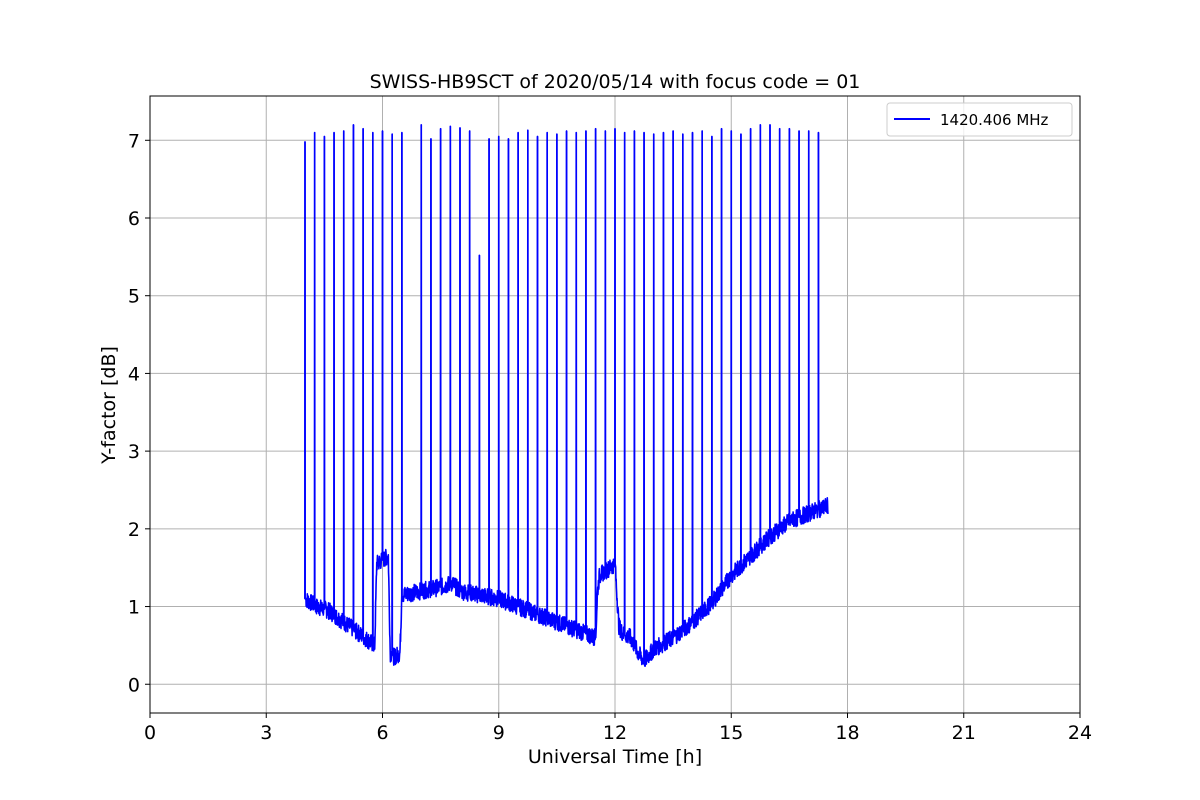  Describe the element at coordinates (499, 733) in the screenshot. I see `x-tick-label: 9` at that location.